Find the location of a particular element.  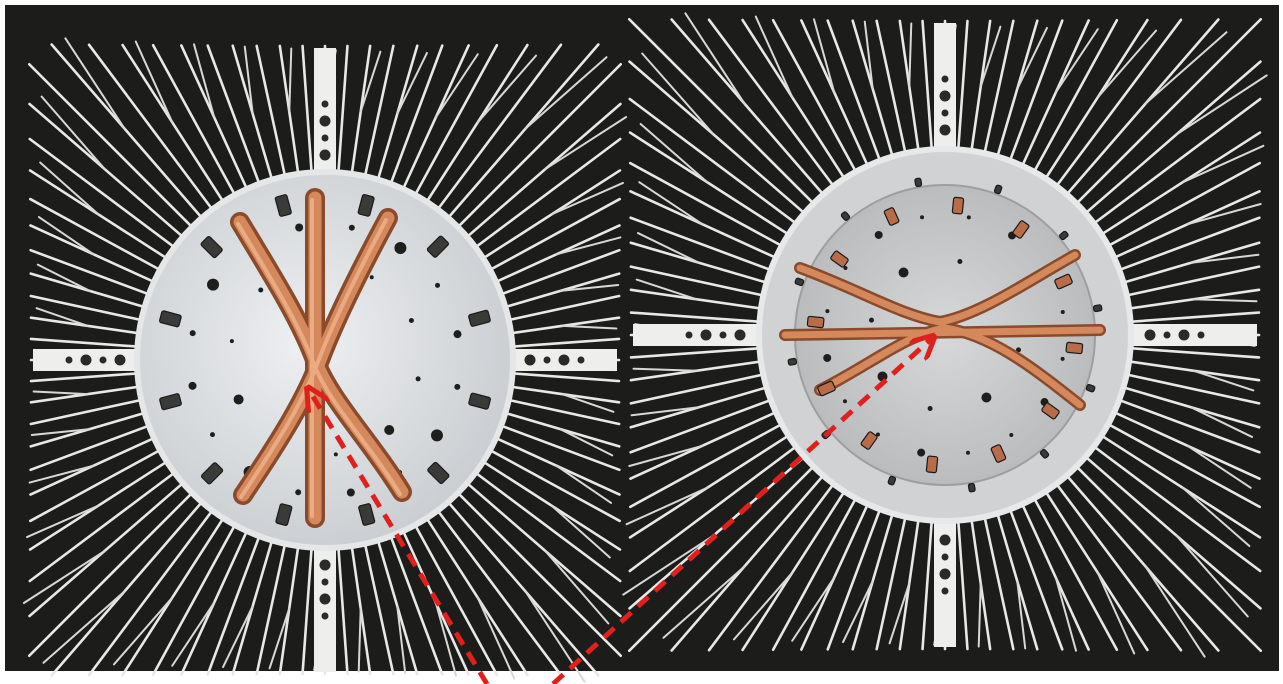

right-heatsink-clips is located at coordinates (945, 335).